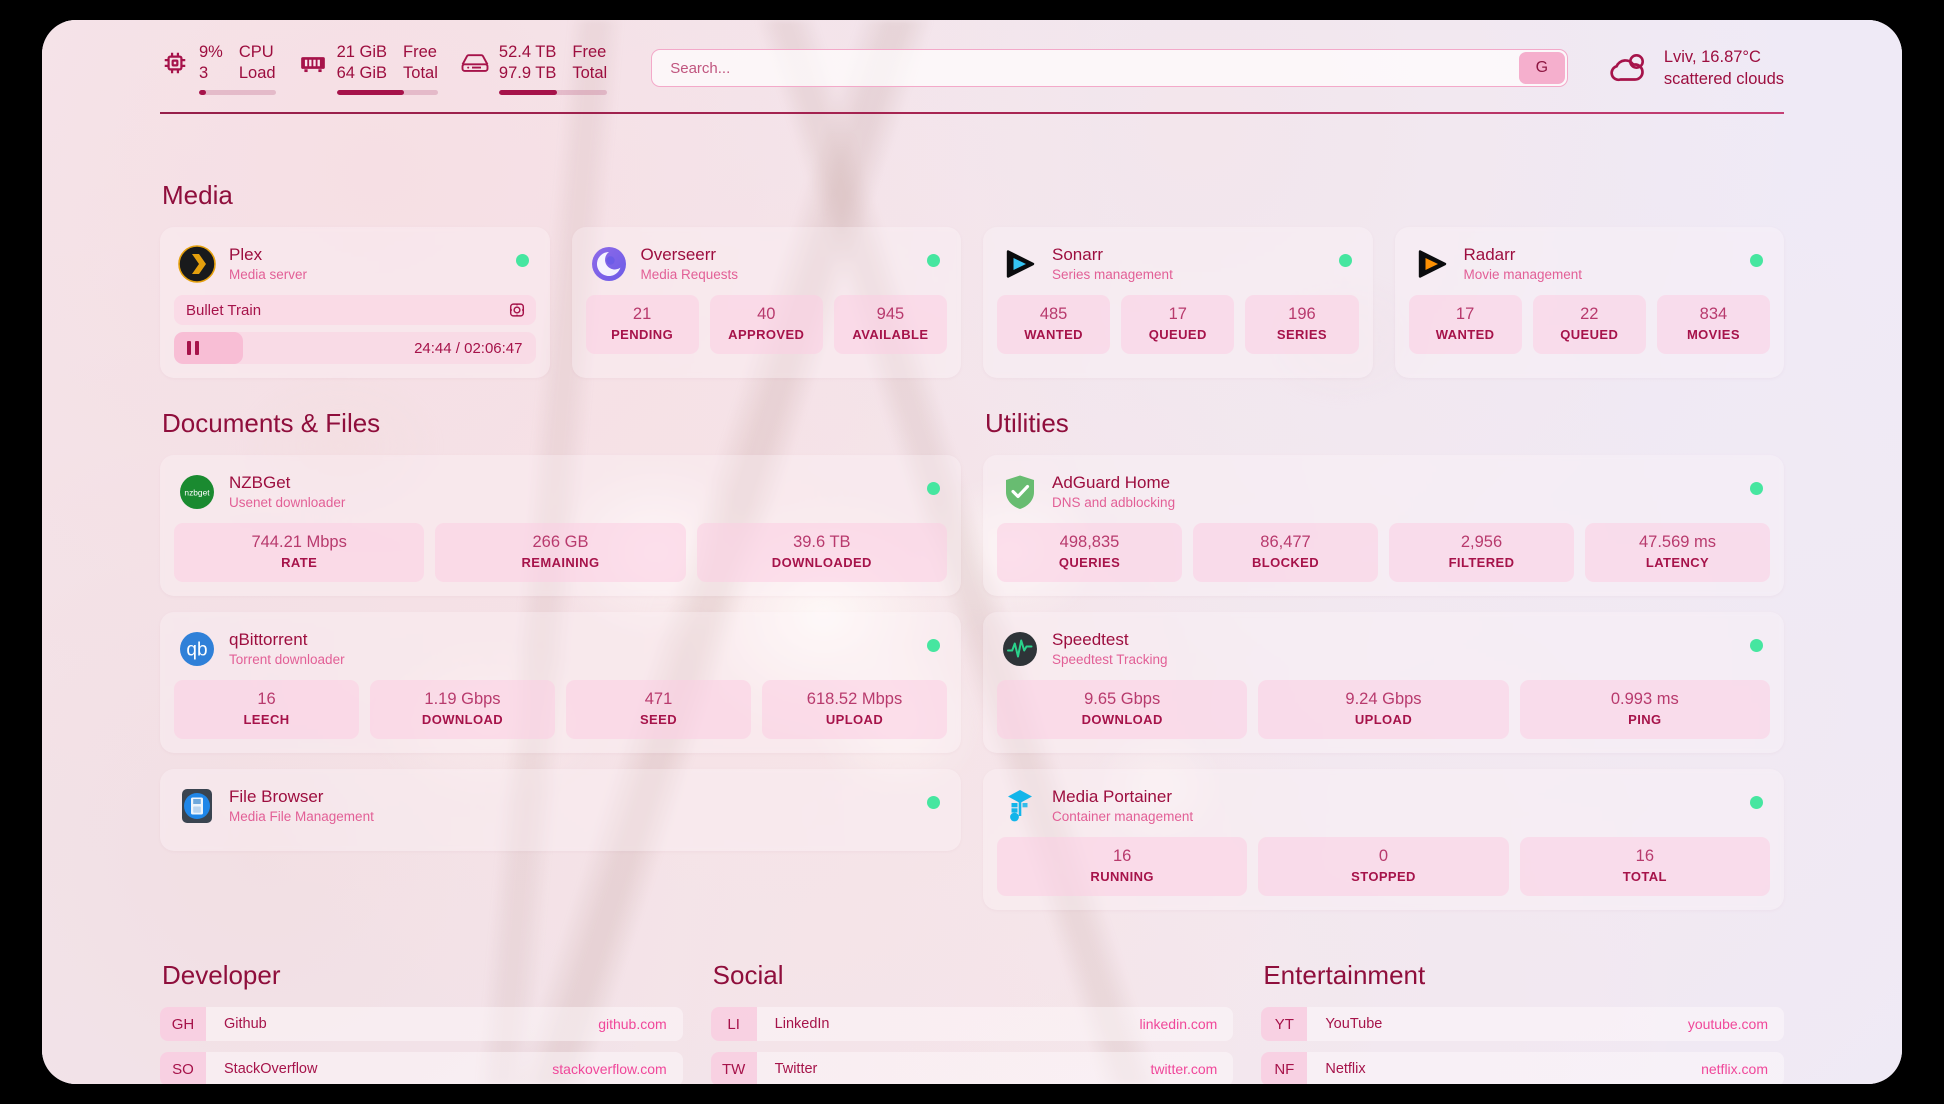  I want to click on app-subtitle: Series management, so click(1112, 274).